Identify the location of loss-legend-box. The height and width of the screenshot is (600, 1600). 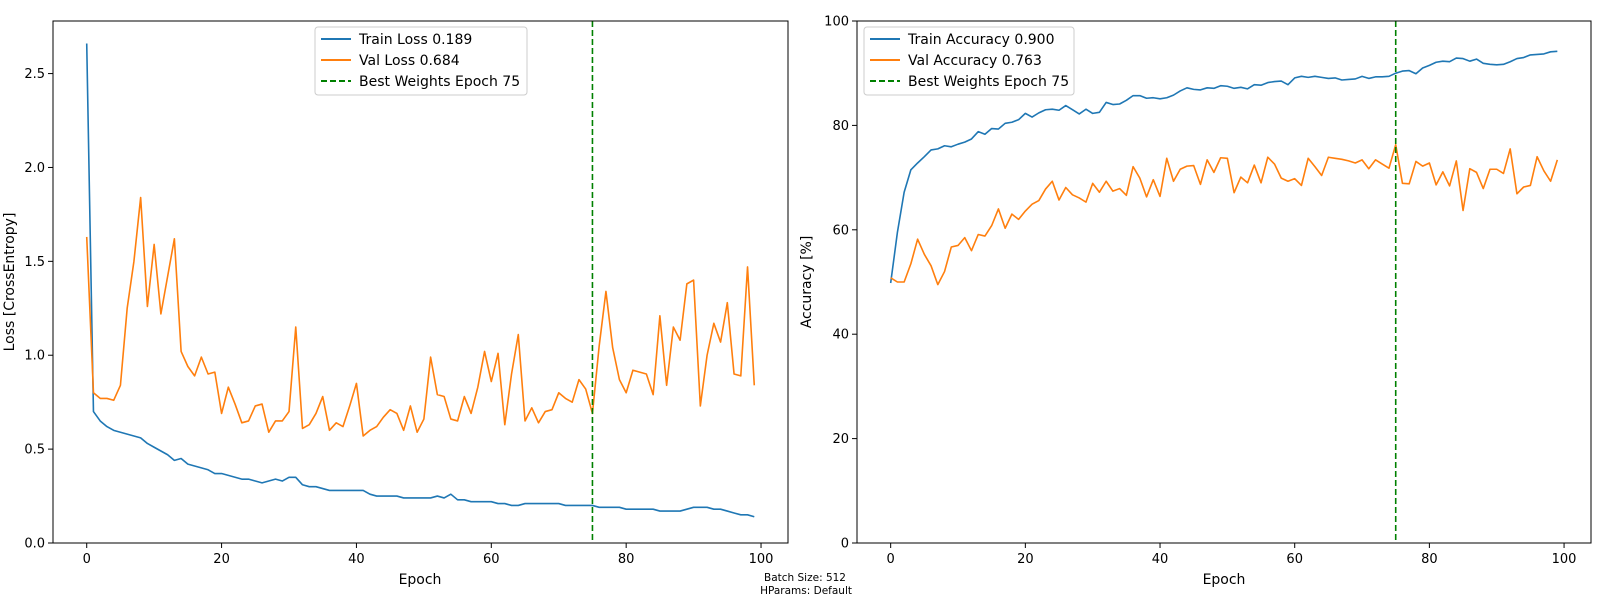
(421, 61).